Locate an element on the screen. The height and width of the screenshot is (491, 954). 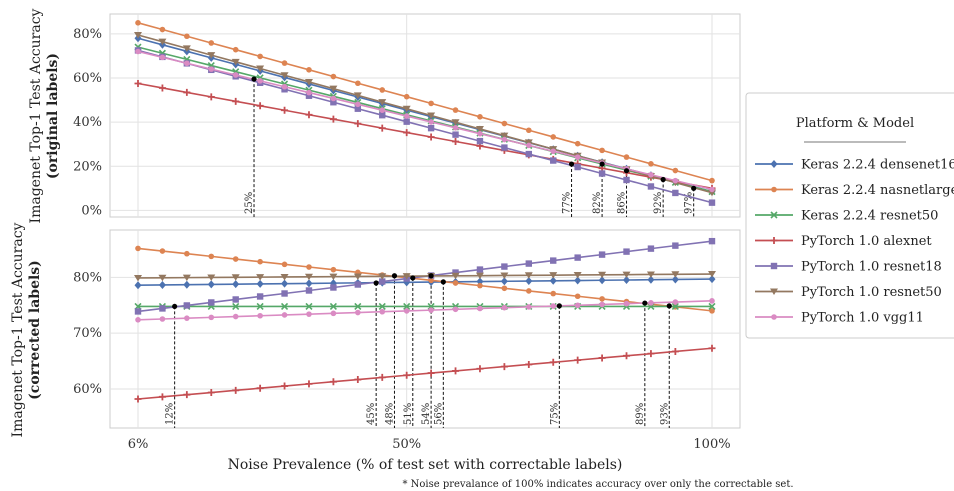
top-crossover-label: 77% is located at coordinates (567, 203).